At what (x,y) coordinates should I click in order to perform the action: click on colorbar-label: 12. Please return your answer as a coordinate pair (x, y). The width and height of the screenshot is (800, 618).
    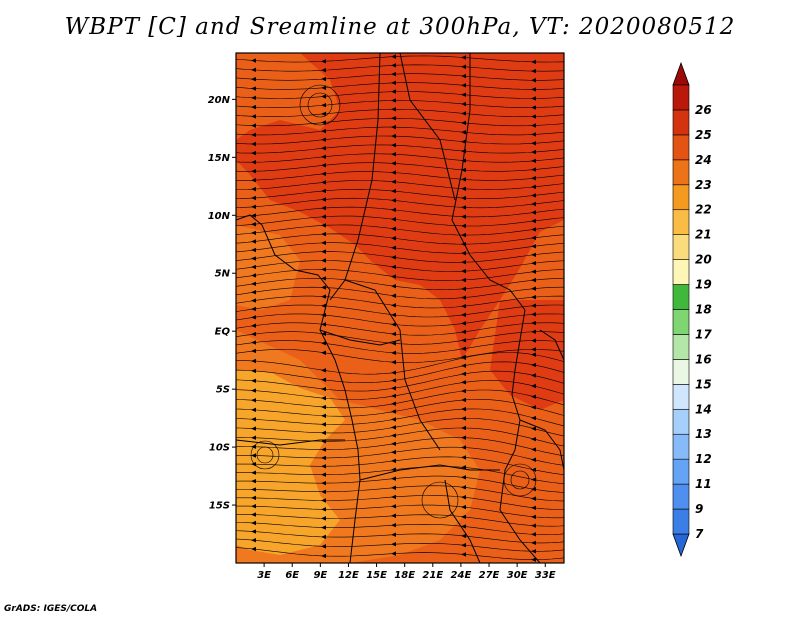
    Looking at the image, I should click on (703, 459).